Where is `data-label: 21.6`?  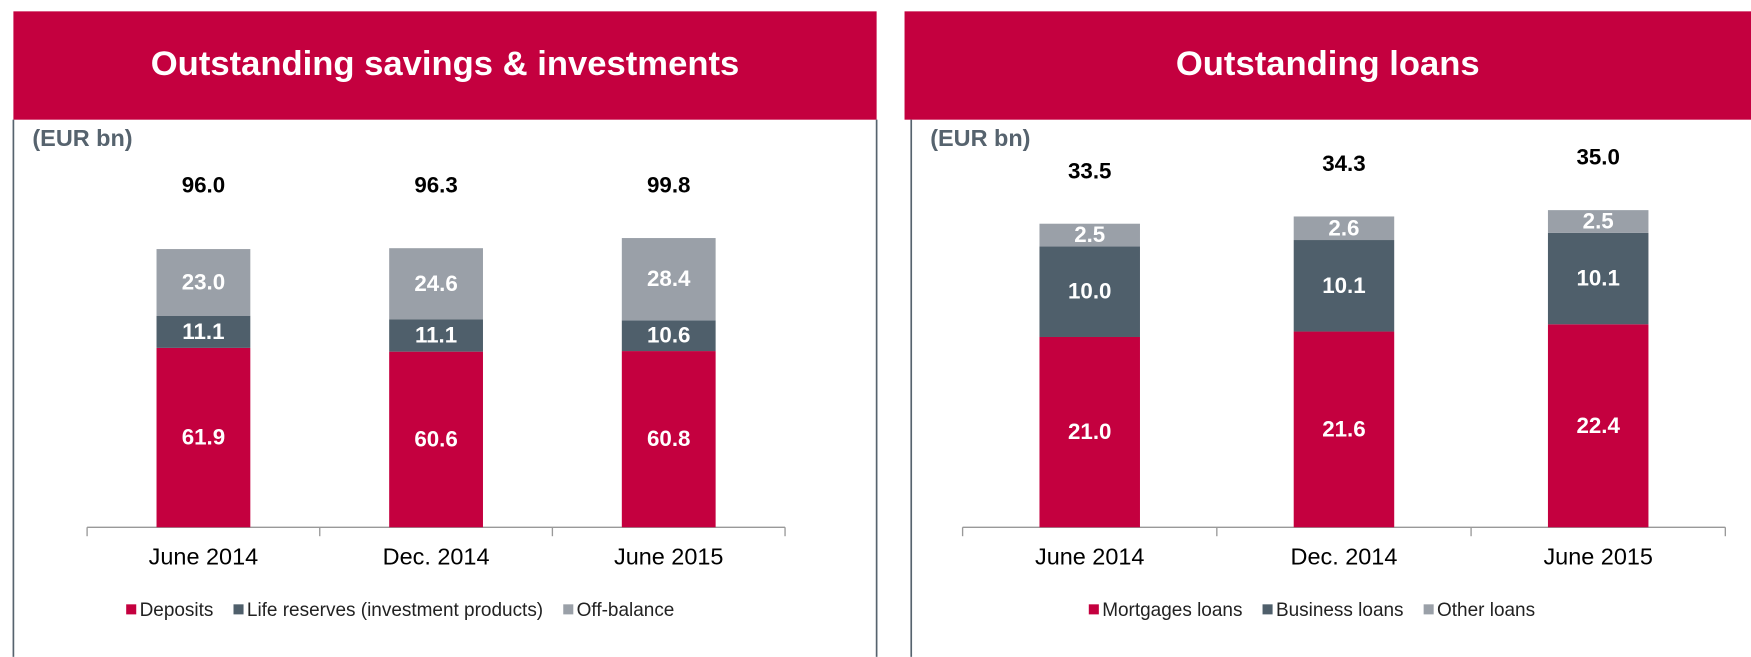
data-label: 21.6 is located at coordinates (1343, 428).